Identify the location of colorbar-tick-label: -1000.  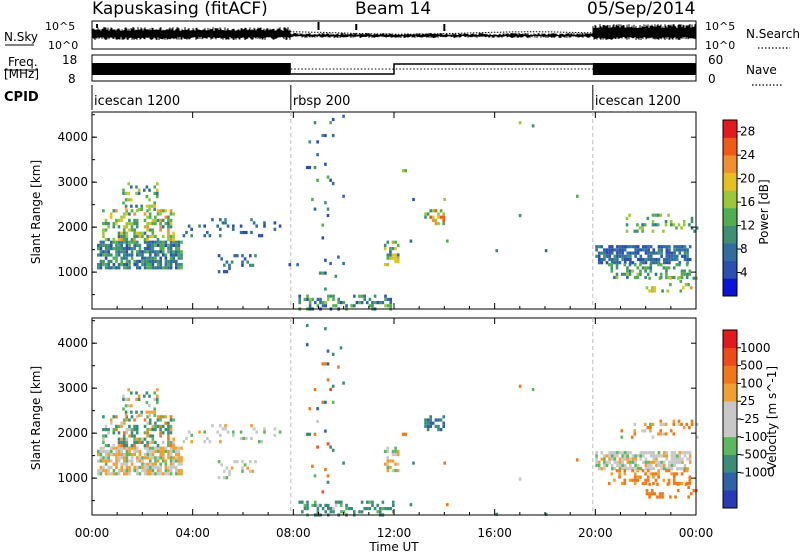
(757, 472).